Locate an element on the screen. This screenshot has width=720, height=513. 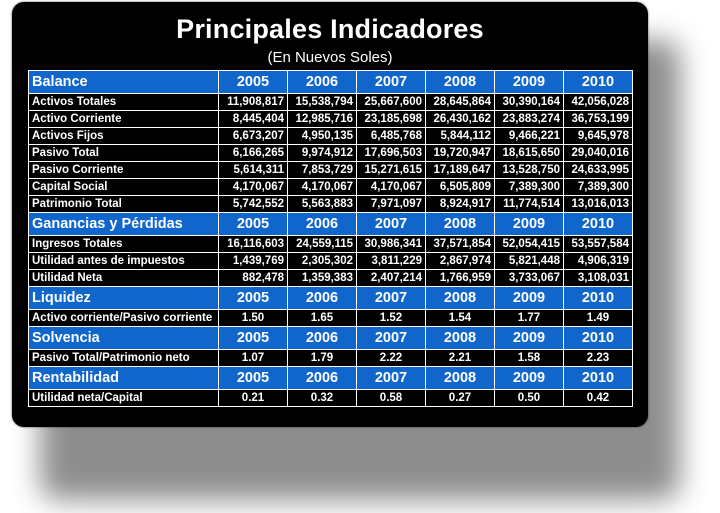
value-cell: 6,485,768 is located at coordinates (391, 136).